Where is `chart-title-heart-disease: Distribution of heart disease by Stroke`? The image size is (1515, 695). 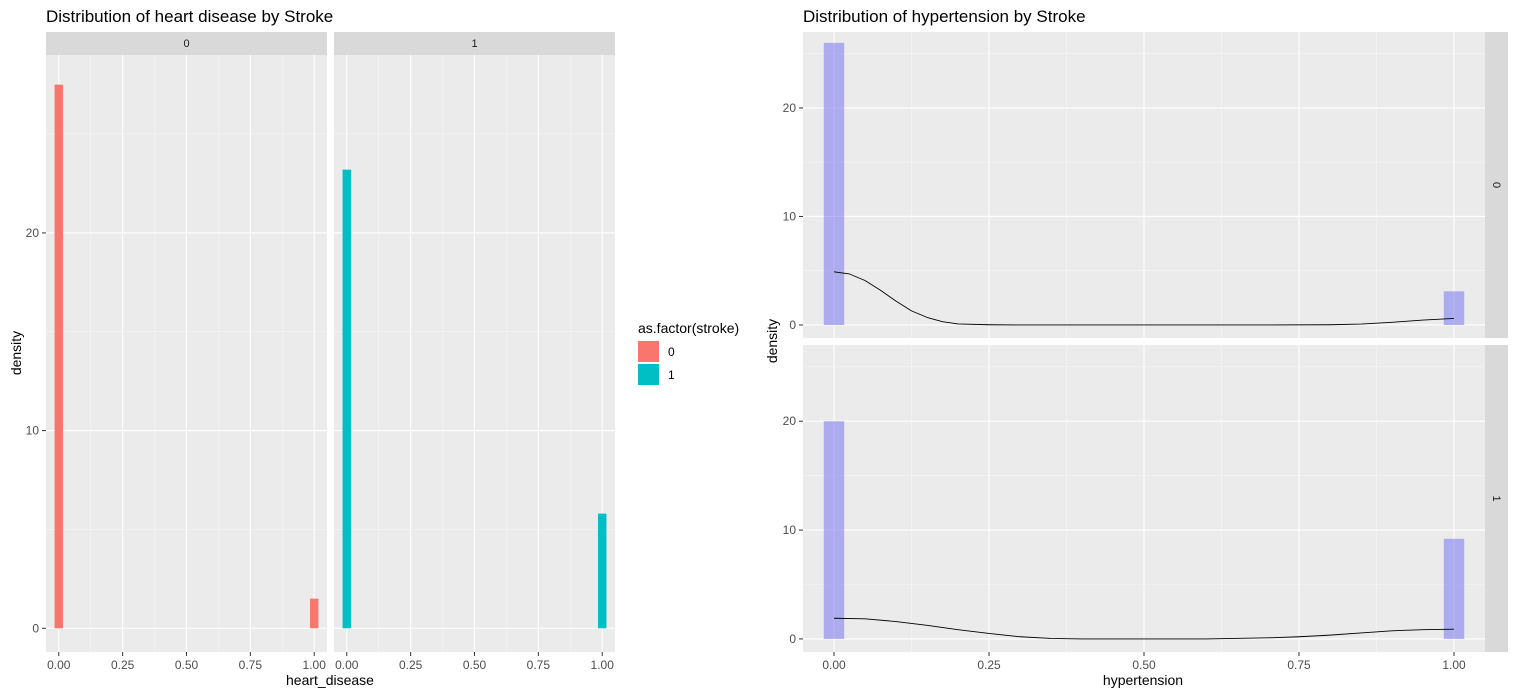 chart-title-heart-disease: Distribution of heart disease by Stroke is located at coordinates (189, 16).